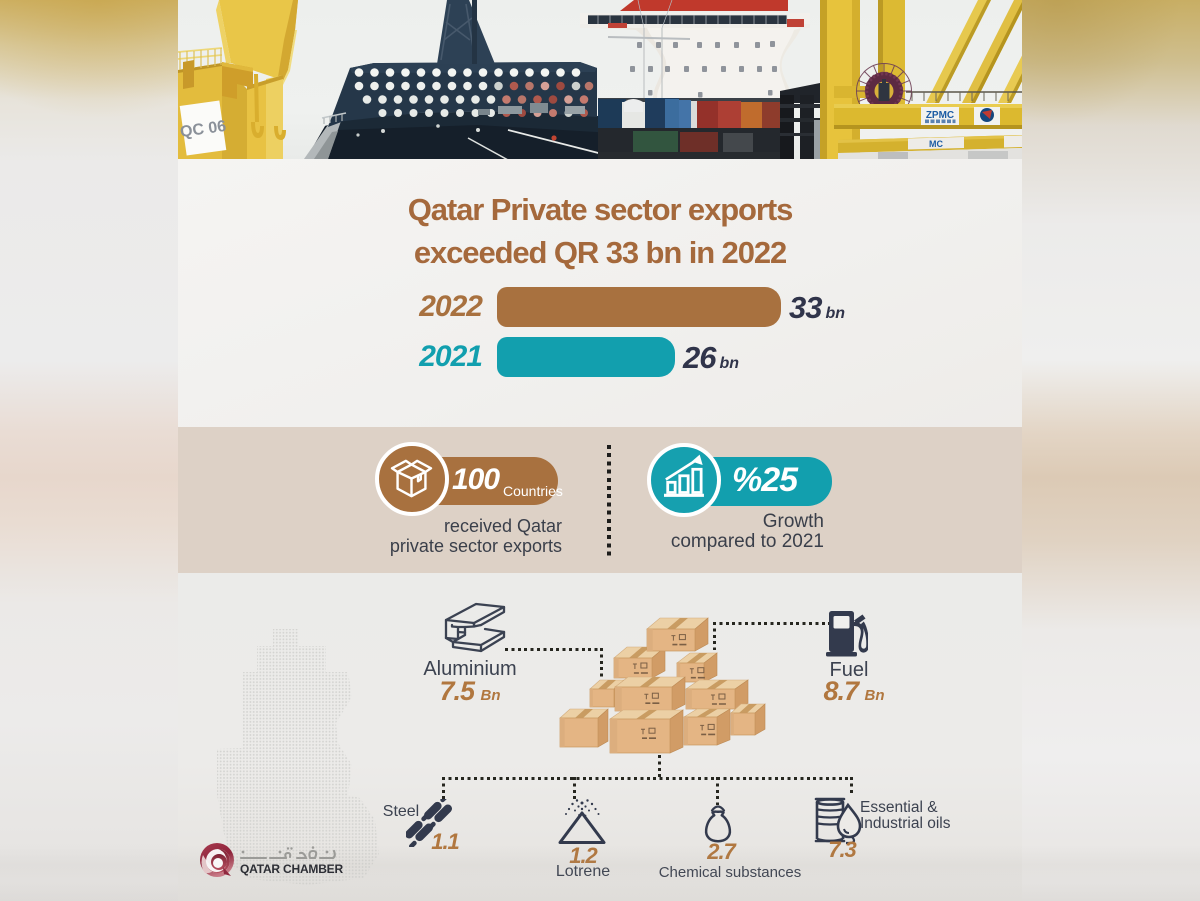  What do you see at coordinates (940, 115) in the screenshot?
I see `svg-text: ZPMC` at bounding box center [940, 115].